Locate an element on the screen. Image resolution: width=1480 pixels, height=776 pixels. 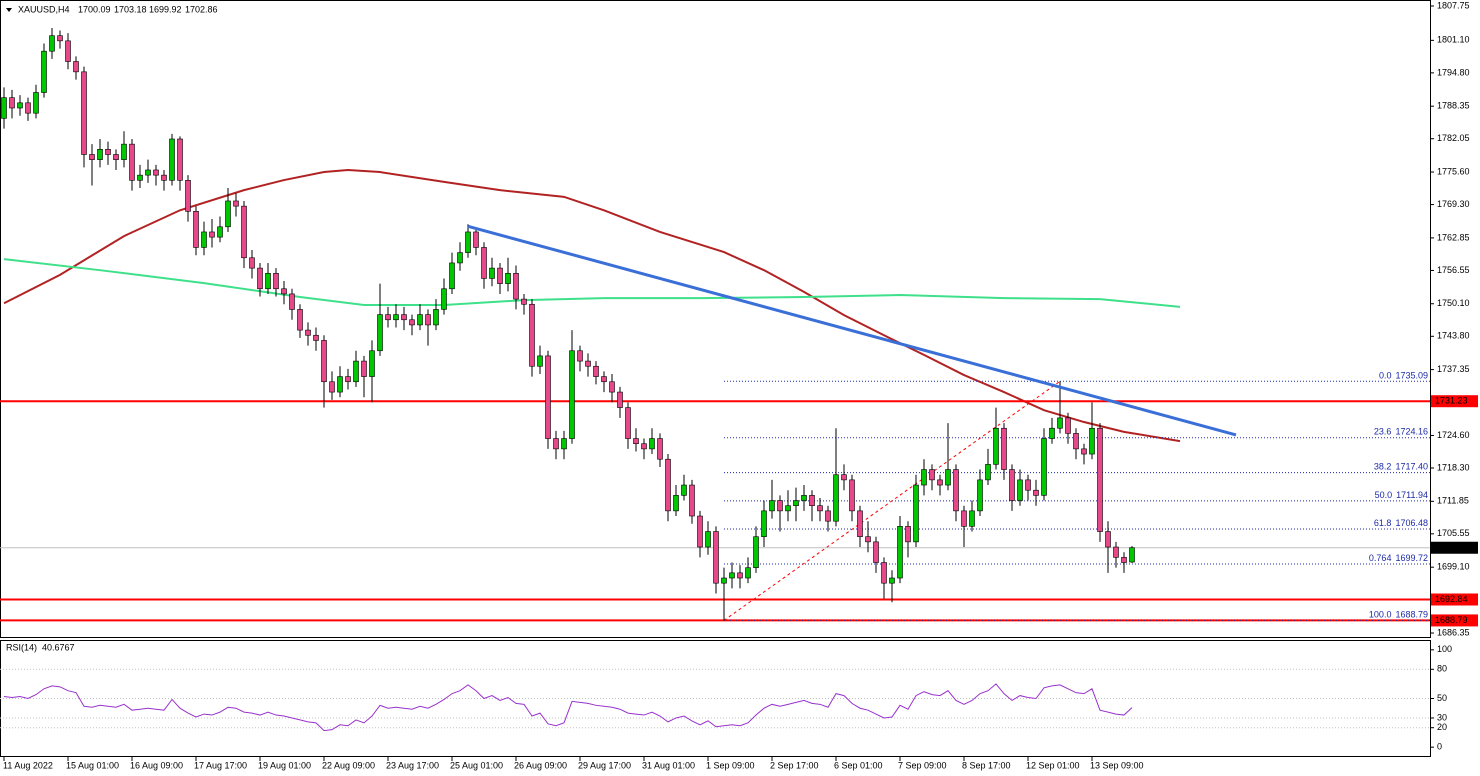
rsi-current-value: 40.6767 is located at coordinates (58, 647).